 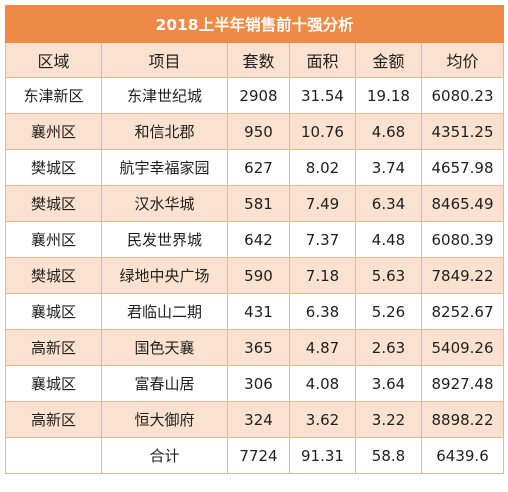 What do you see at coordinates (388, 203) in the screenshot?
I see `amount-cell: 6.34` at bounding box center [388, 203].